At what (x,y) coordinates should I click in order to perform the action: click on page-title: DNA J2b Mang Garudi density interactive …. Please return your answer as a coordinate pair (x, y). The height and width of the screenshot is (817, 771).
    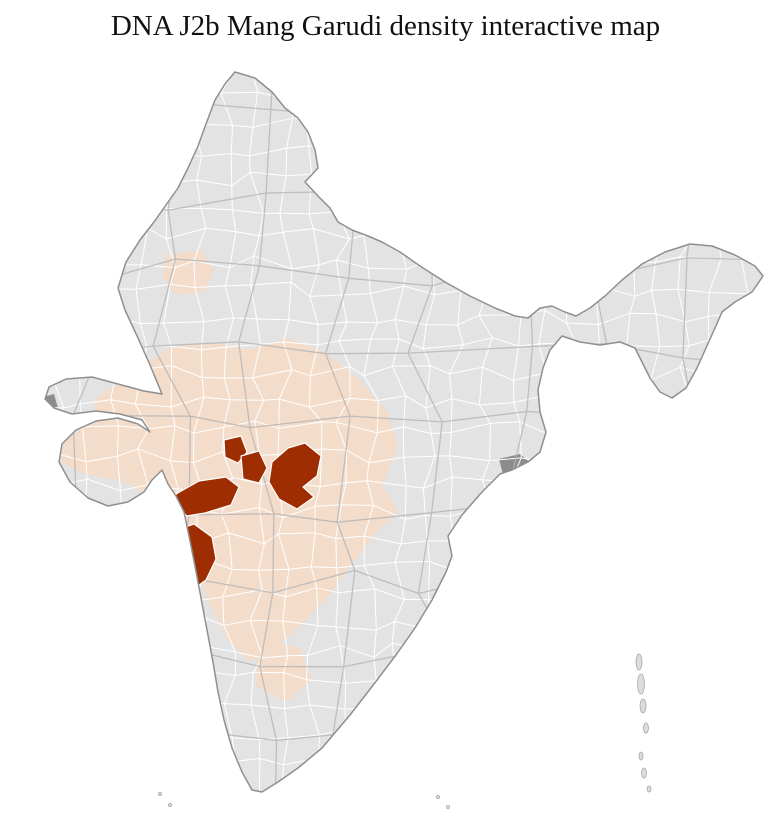
    Looking at the image, I should click on (385, 26).